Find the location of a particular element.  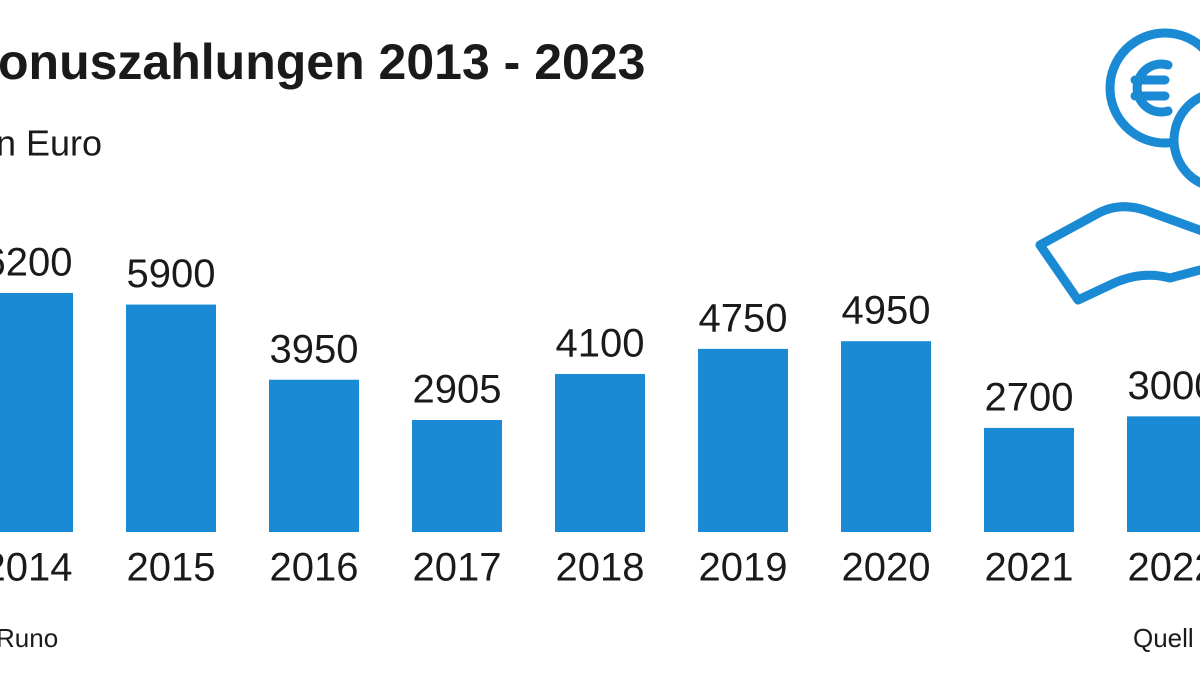

chart-title: onuszahlungen 2013 - 2023 is located at coordinates (322, 62).